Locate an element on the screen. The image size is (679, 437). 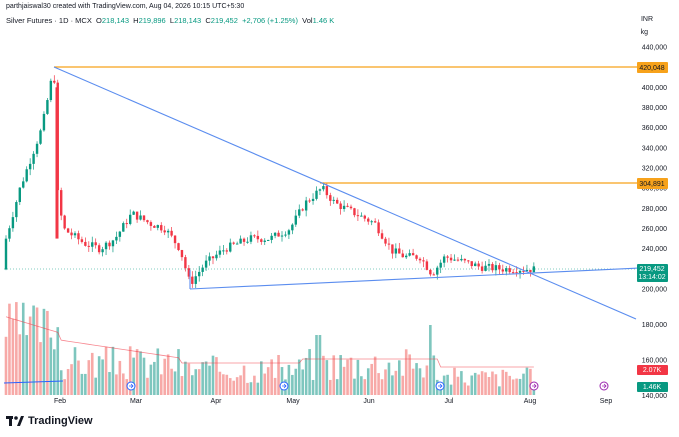
badge-middle is located at coordinates (652, 183).